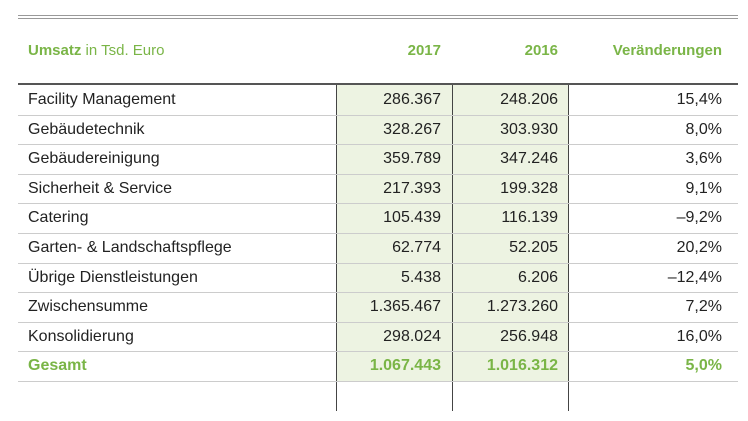  I want to click on cell-value: 20,2%, so click(699, 247).